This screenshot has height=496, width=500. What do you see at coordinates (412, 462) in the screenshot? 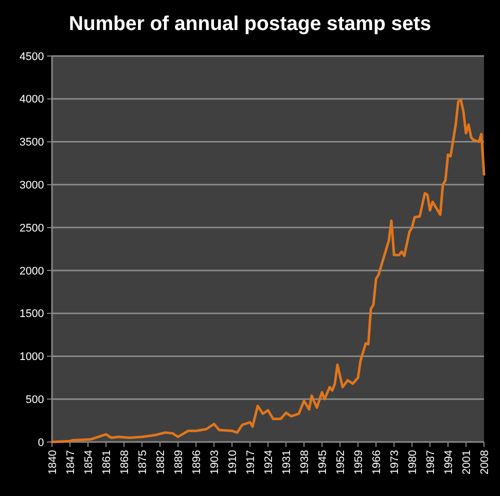
I see `x-tick-label: 1980` at bounding box center [412, 462].